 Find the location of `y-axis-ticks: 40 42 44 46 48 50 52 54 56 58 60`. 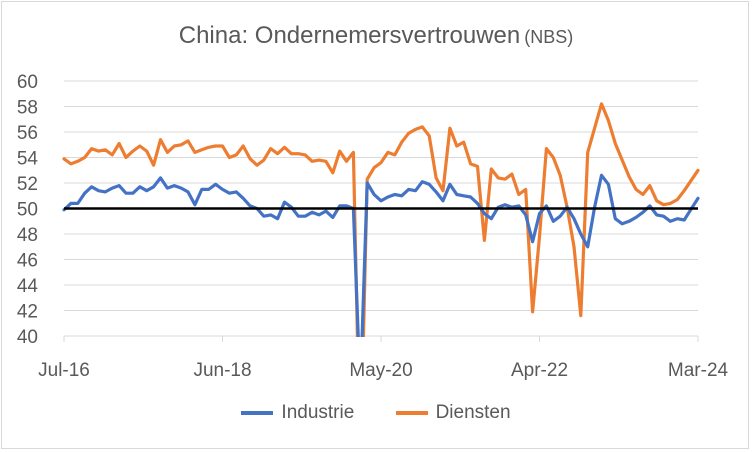

y-axis-ticks: 40 42 44 46 48 50 52 54 56 58 60 is located at coordinates (28, 210).